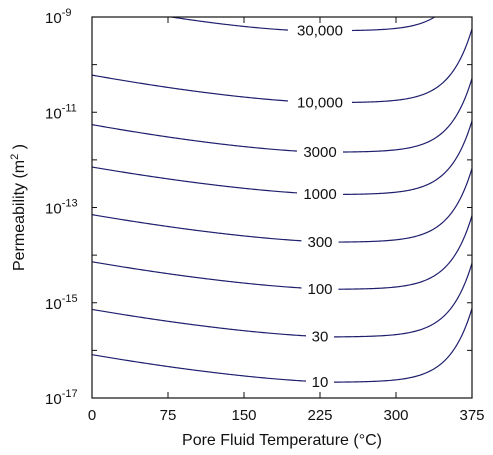  I want to click on contour-label: 300, so click(319, 242).